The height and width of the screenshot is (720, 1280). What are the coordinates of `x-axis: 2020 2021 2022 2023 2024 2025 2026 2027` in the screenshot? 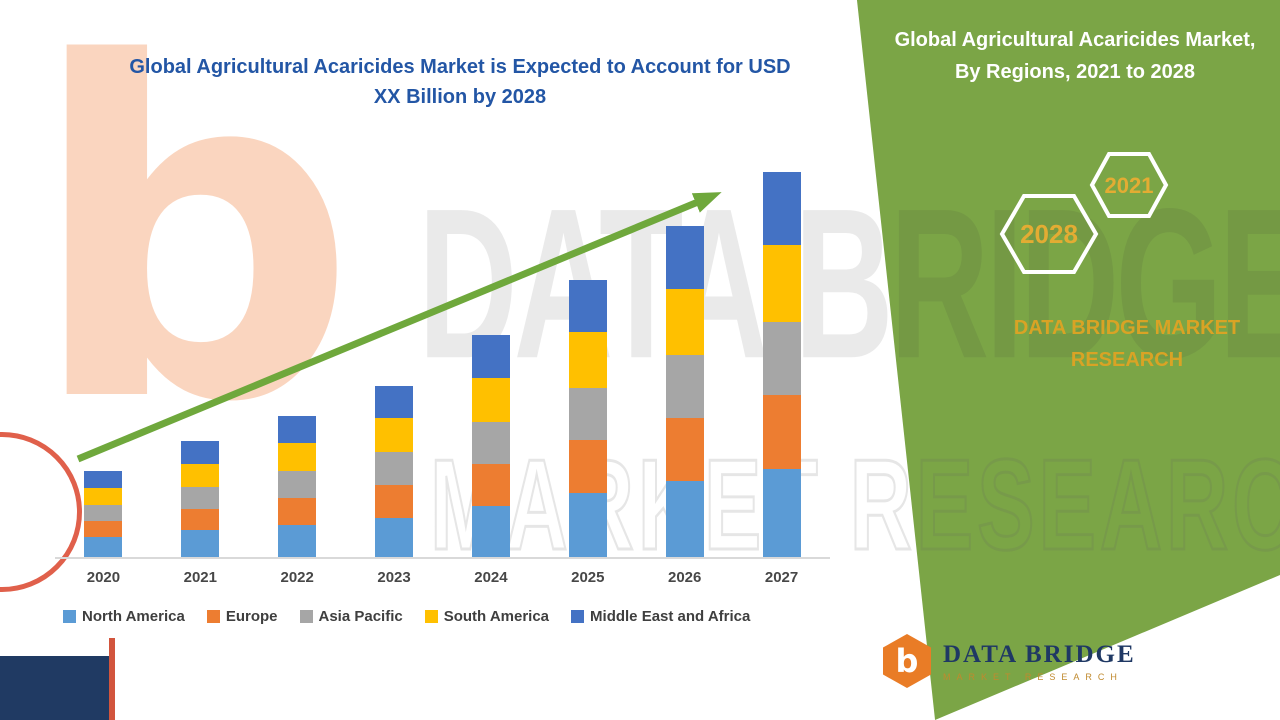 It's located at (442, 577).